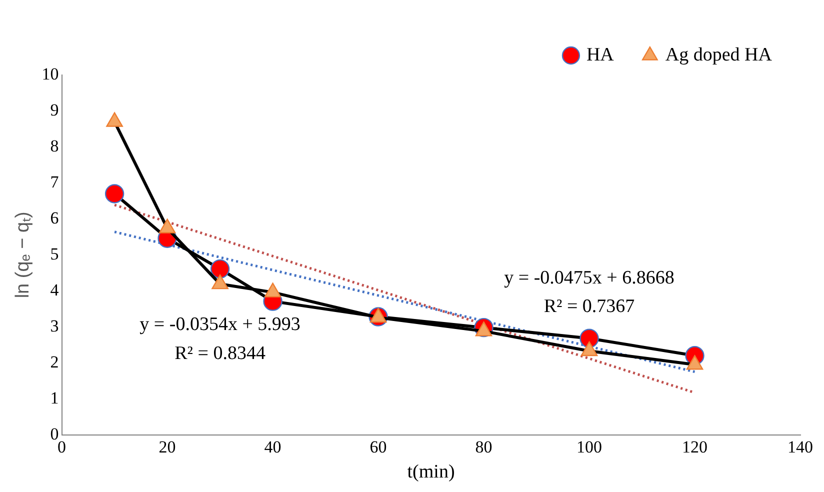 This screenshot has width=824, height=492. What do you see at coordinates (589, 446) in the screenshot?
I see `x-tick-label: 100` at bounding box center [589, 446].